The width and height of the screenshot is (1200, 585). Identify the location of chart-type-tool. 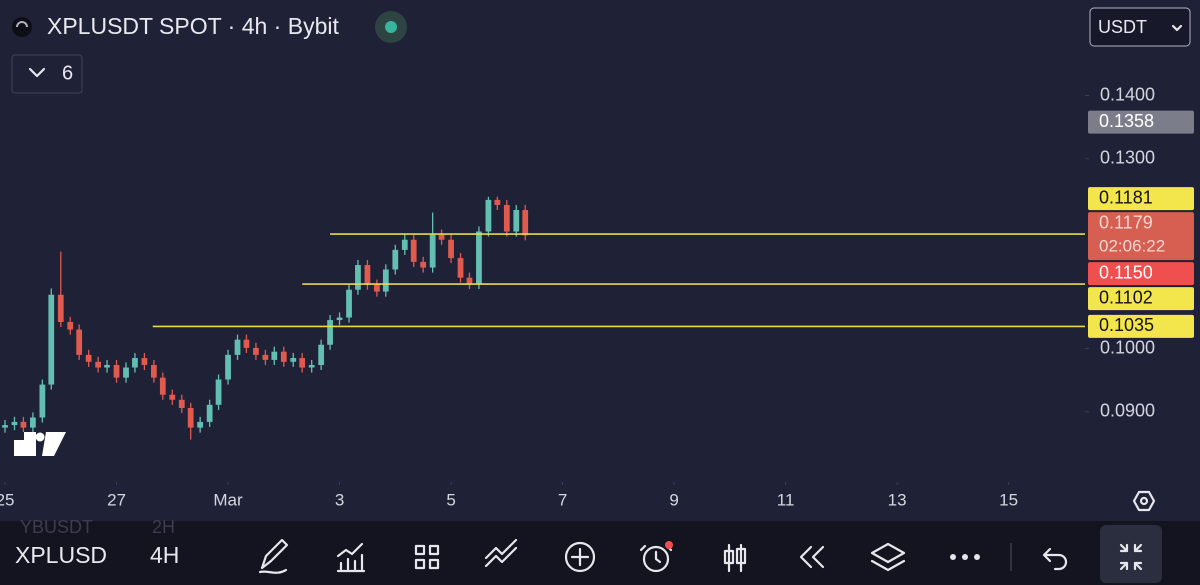
(735, 558).